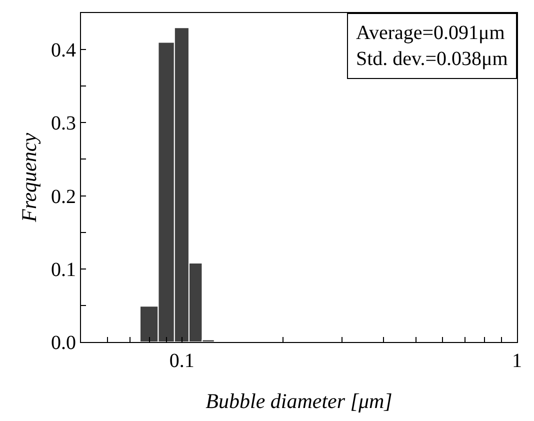 The width and height of the screenshot is (534, 421). Describe the element at coordinates (63, 51) in the screenshot. I see `y-tick-label: 0.4` at that location.